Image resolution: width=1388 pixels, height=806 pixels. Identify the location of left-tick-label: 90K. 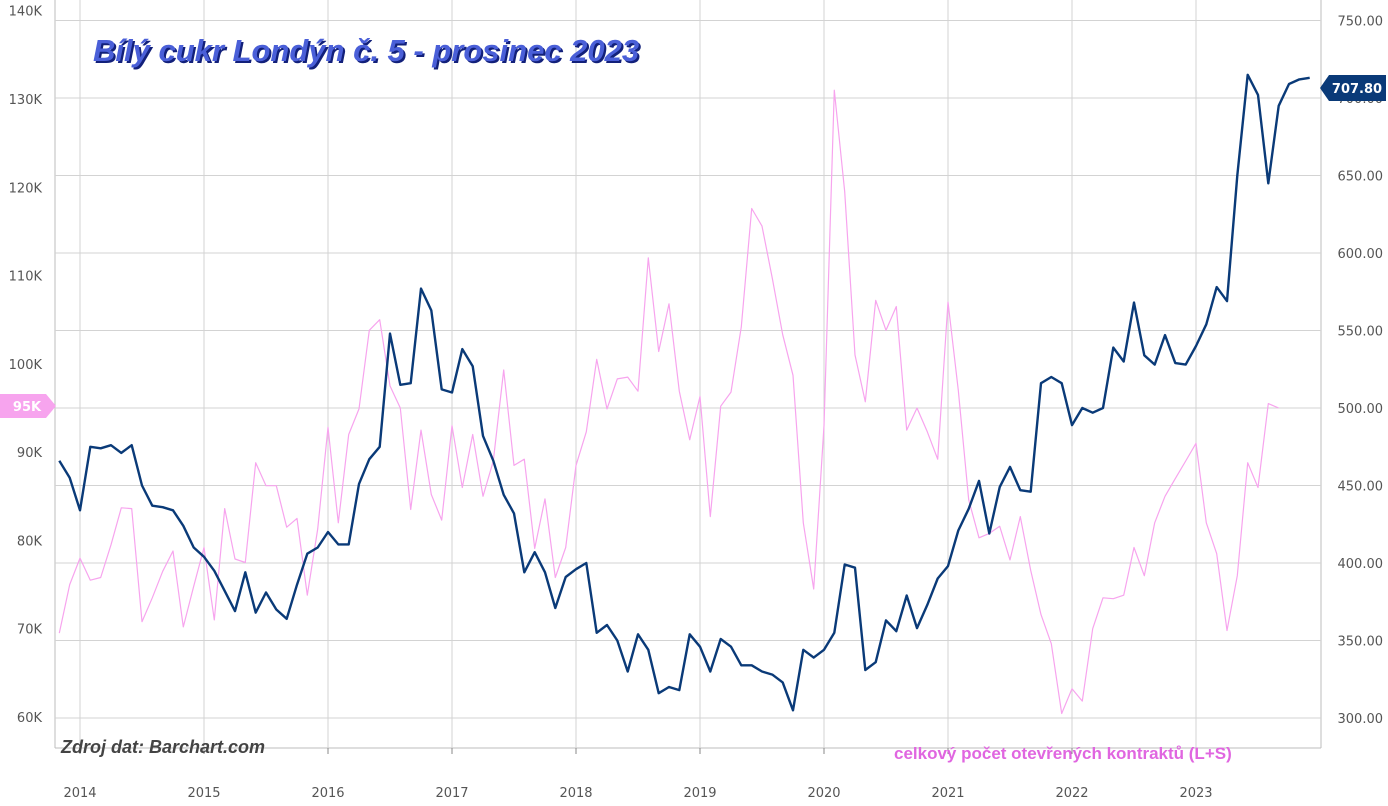
(30, 453).